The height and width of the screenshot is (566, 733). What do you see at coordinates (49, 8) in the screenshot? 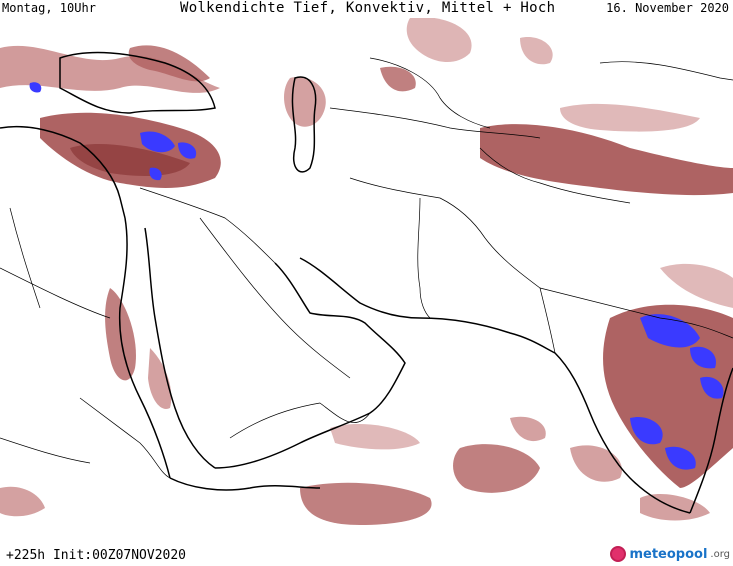
I see `forecast-time-label: Montag, 10Uhr` at bounding box center [49, 8].